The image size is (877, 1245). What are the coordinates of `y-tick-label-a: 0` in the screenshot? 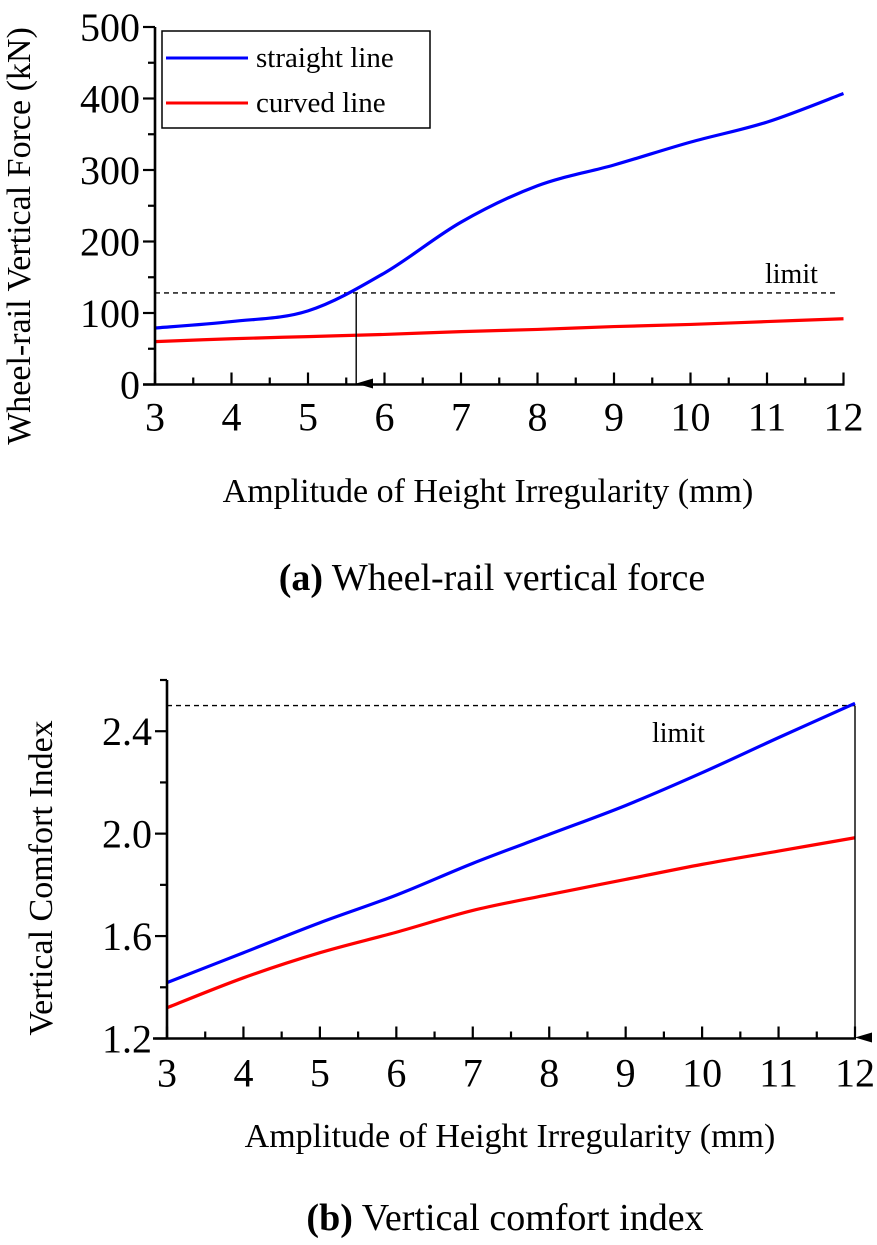 It's located at (130, 385).